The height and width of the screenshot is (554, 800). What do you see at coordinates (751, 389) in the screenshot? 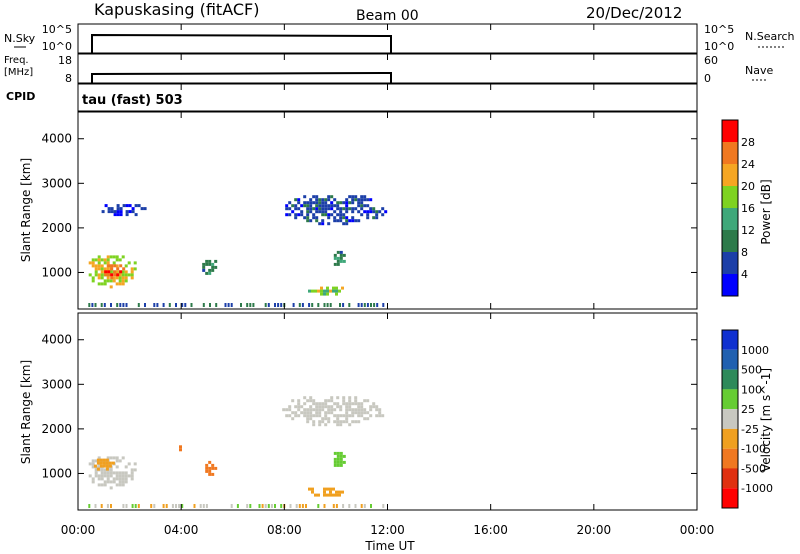
I see `velocity-colorbar-tick-label: 100` at bounding box center [751, 389].